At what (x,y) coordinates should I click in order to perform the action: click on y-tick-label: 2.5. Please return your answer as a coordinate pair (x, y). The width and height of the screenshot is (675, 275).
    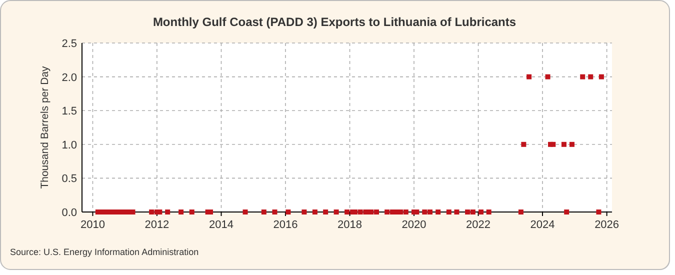
    Looking at the image, I should click on (69, 44).